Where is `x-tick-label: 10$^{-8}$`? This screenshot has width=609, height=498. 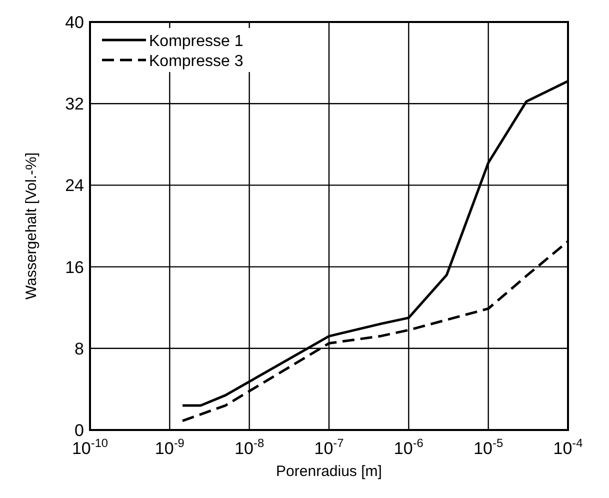 x-tick-label: 10$^{-8}$ is located at coordinates (249, 447).